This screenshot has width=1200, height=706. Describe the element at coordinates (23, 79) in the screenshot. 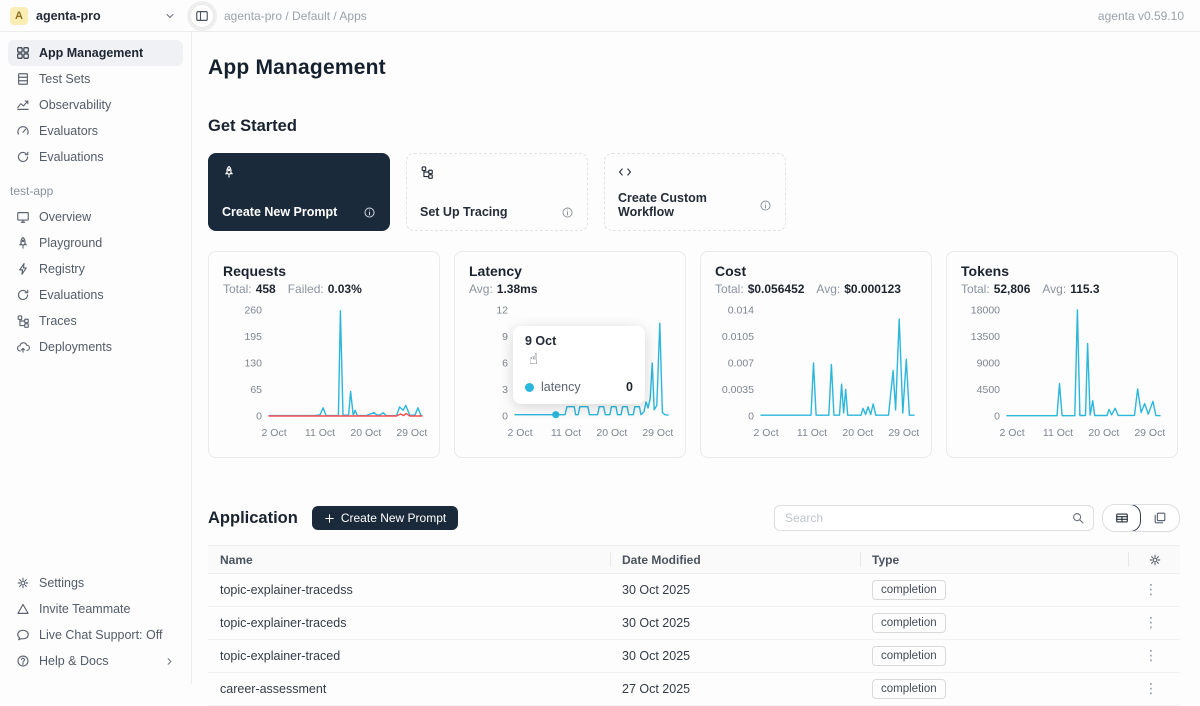

I see `test-sets-icon` at that location.